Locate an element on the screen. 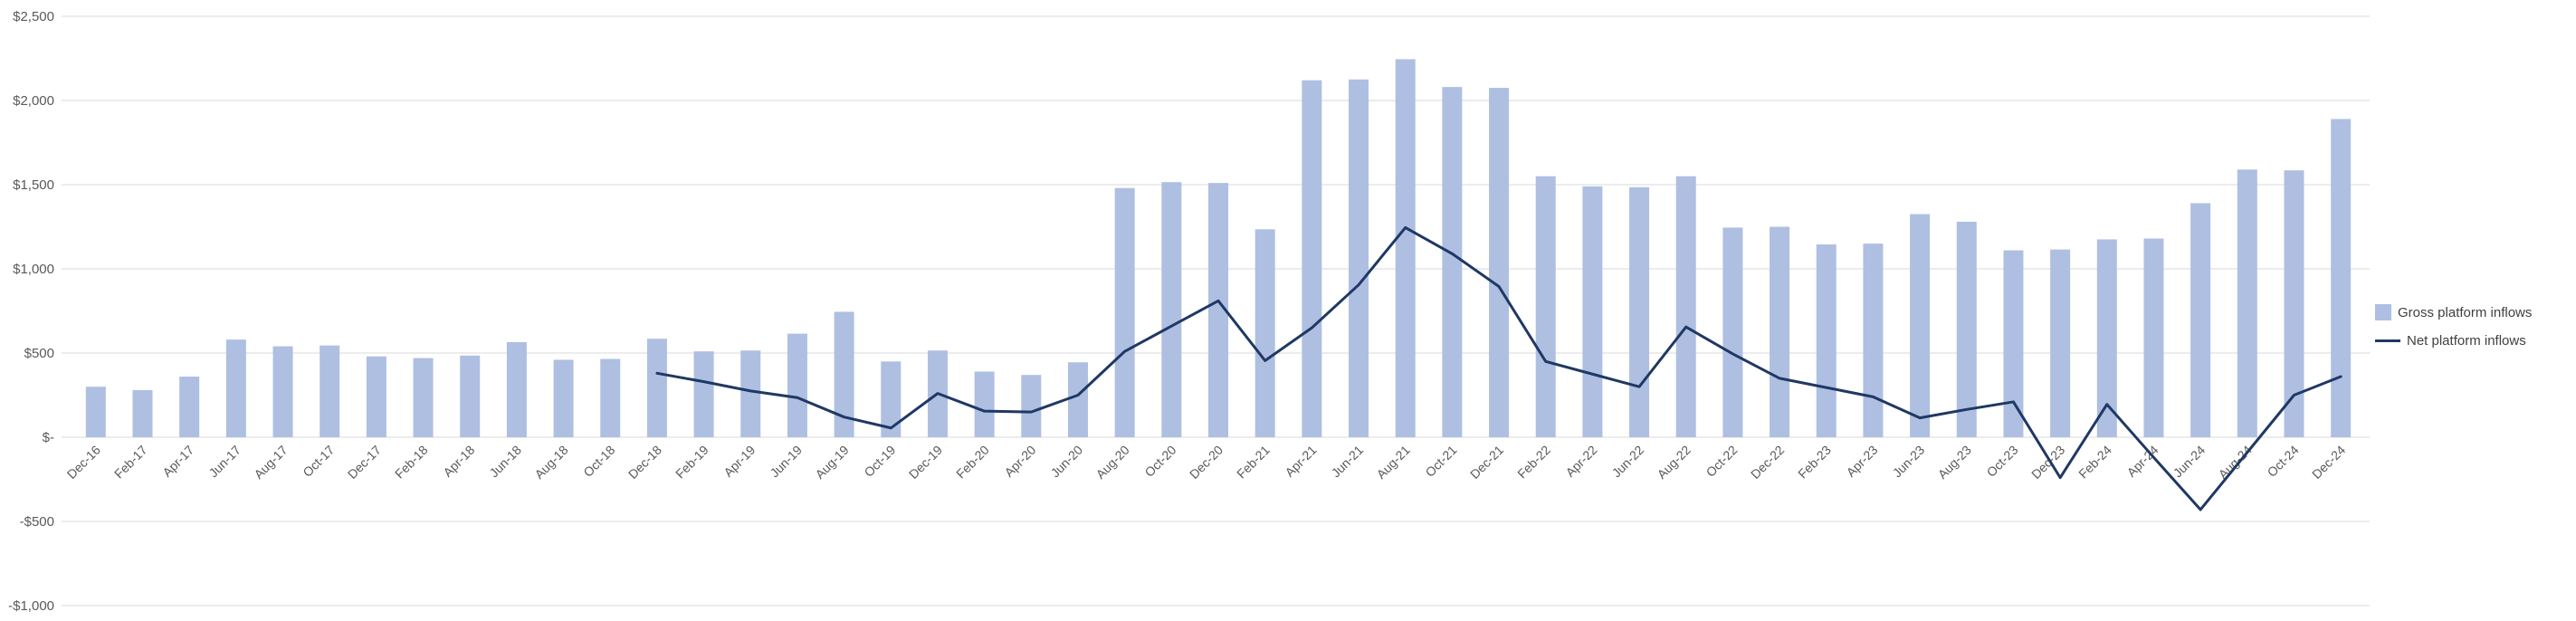  x-tick-label: Aug-20 is located at coordinates (1112, 462).